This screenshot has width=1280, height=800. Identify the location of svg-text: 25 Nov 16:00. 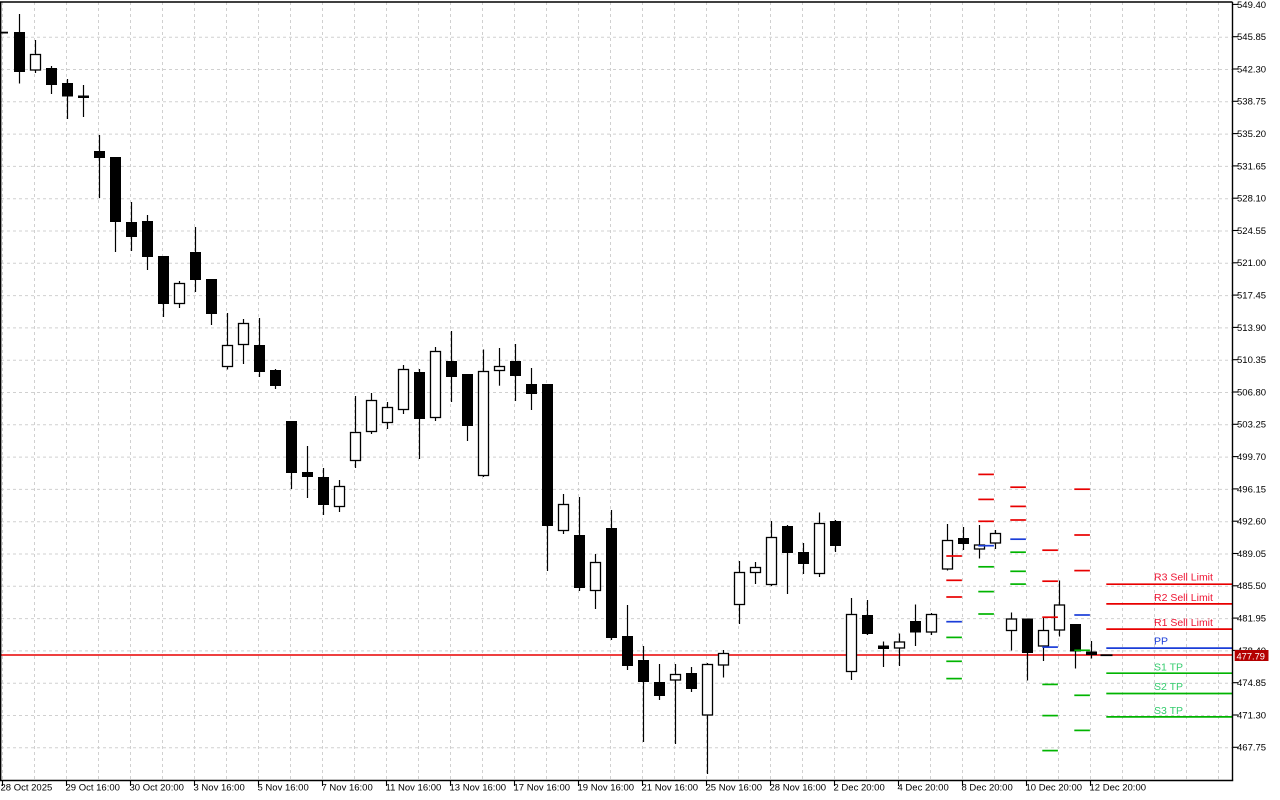
(734, 788).